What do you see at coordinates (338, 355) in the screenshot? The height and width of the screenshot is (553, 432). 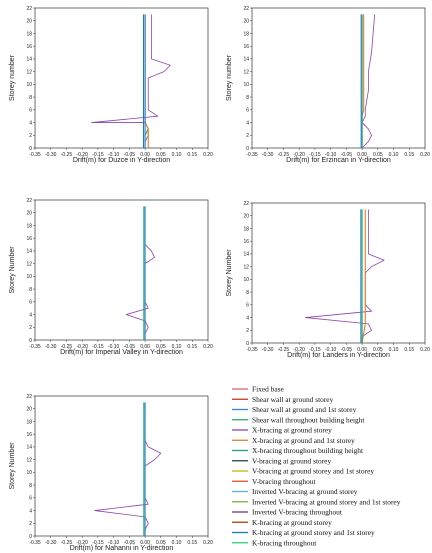 I see `x-axis-title: Drift(m) for Landers in Y-direction` at bounding box center [338, 355].